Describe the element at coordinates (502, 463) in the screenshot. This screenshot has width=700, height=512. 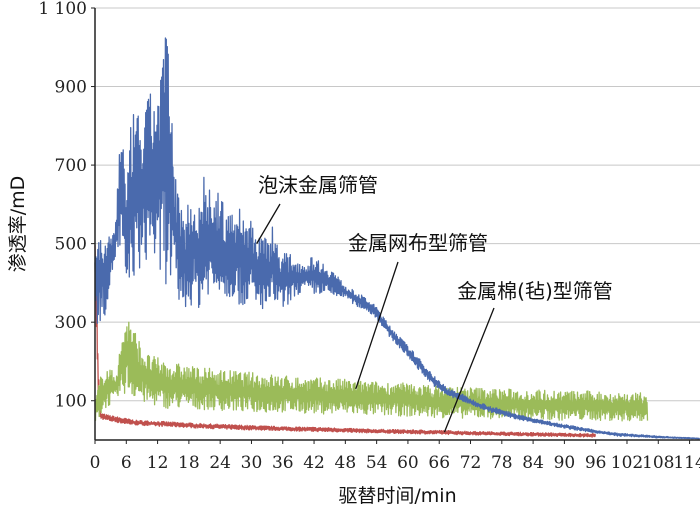
I see `x-tick-label: 78` at that location.